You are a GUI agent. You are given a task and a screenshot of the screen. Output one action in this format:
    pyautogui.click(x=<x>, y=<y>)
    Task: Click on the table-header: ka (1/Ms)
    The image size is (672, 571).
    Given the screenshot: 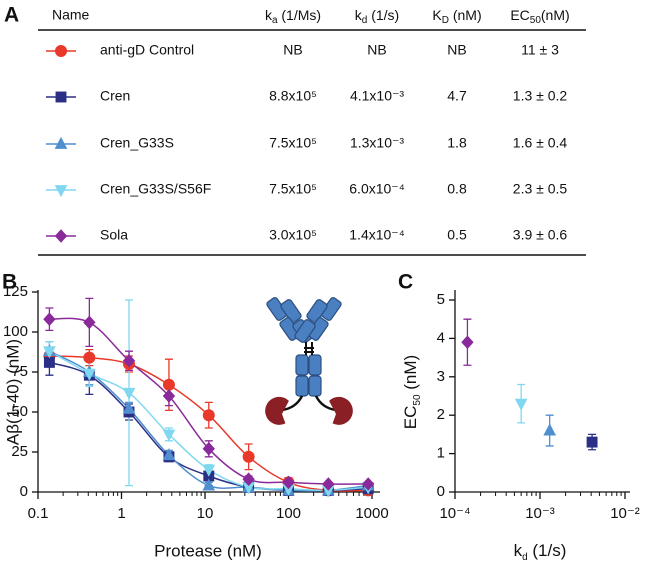 What is the action you would take?
    pyautogui.click(x=293, y=16)
    